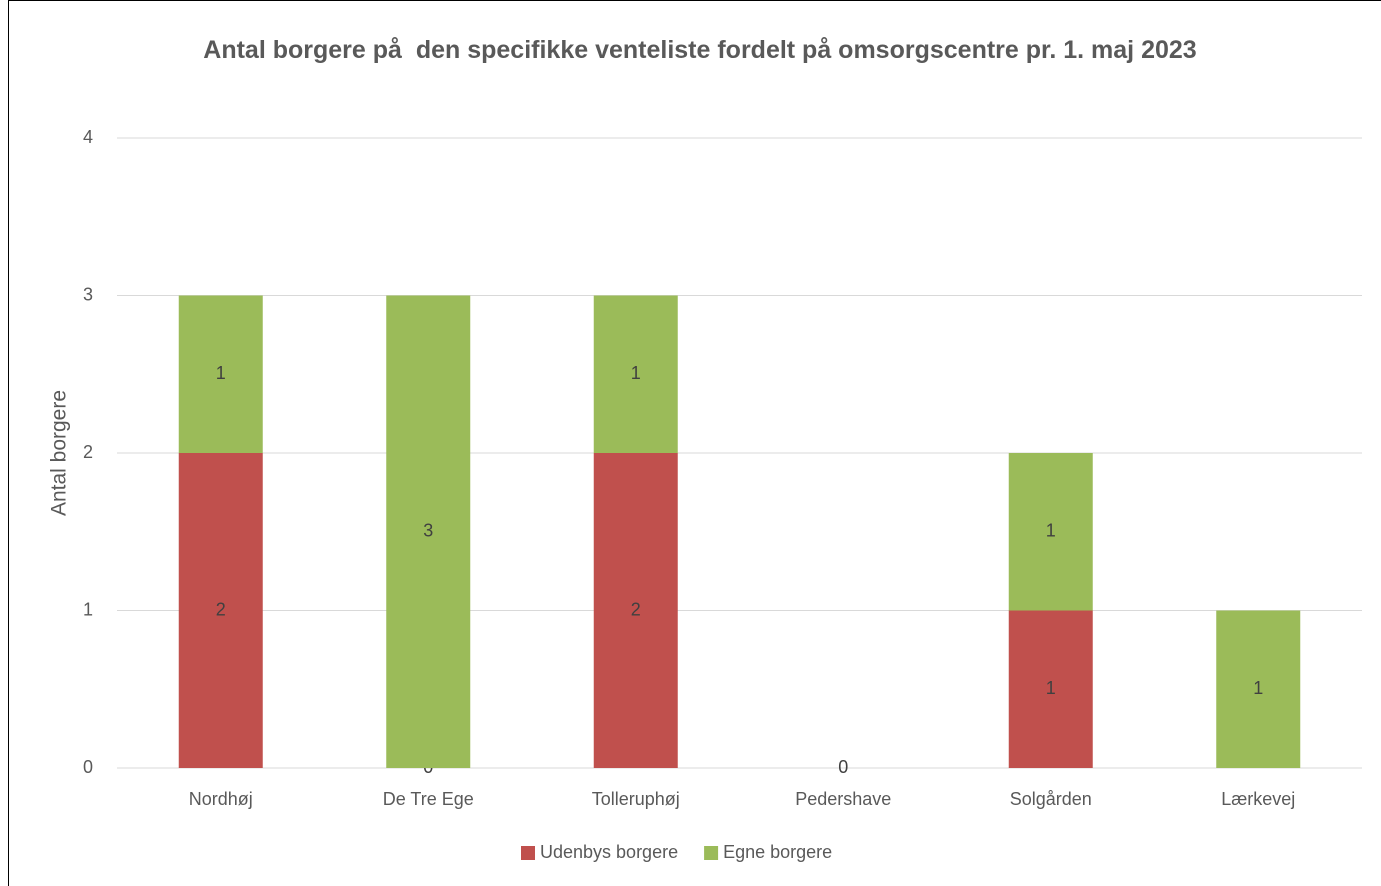 The height and width of the screenshot is (886, 1381). Describe the element at coordinates (1051, 799) in the screenshot. I see `x-tick-label: Solgården` at that location.